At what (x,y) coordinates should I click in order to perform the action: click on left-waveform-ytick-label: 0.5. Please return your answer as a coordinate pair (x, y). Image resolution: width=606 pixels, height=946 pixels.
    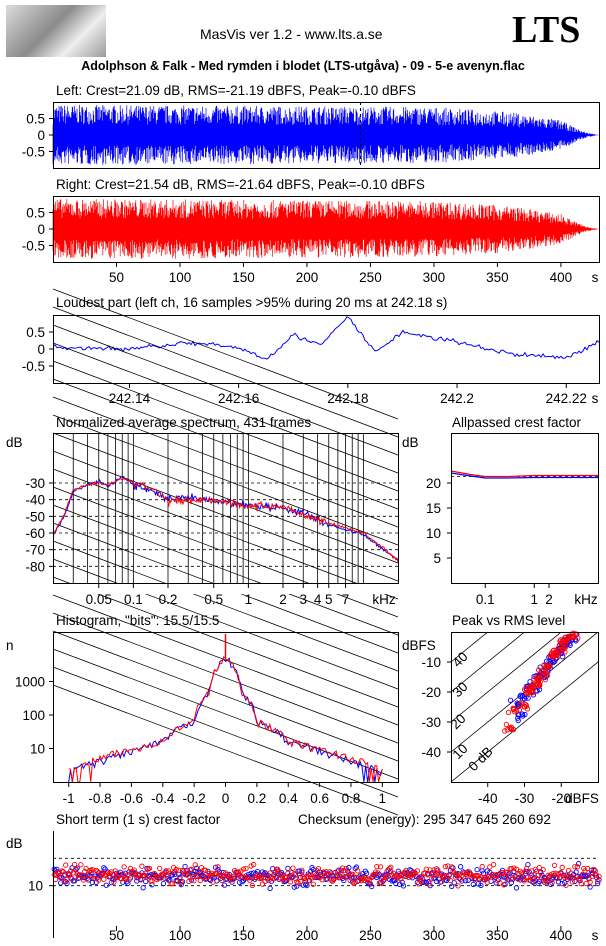
    Looking at the image, I should click on (35, 119).